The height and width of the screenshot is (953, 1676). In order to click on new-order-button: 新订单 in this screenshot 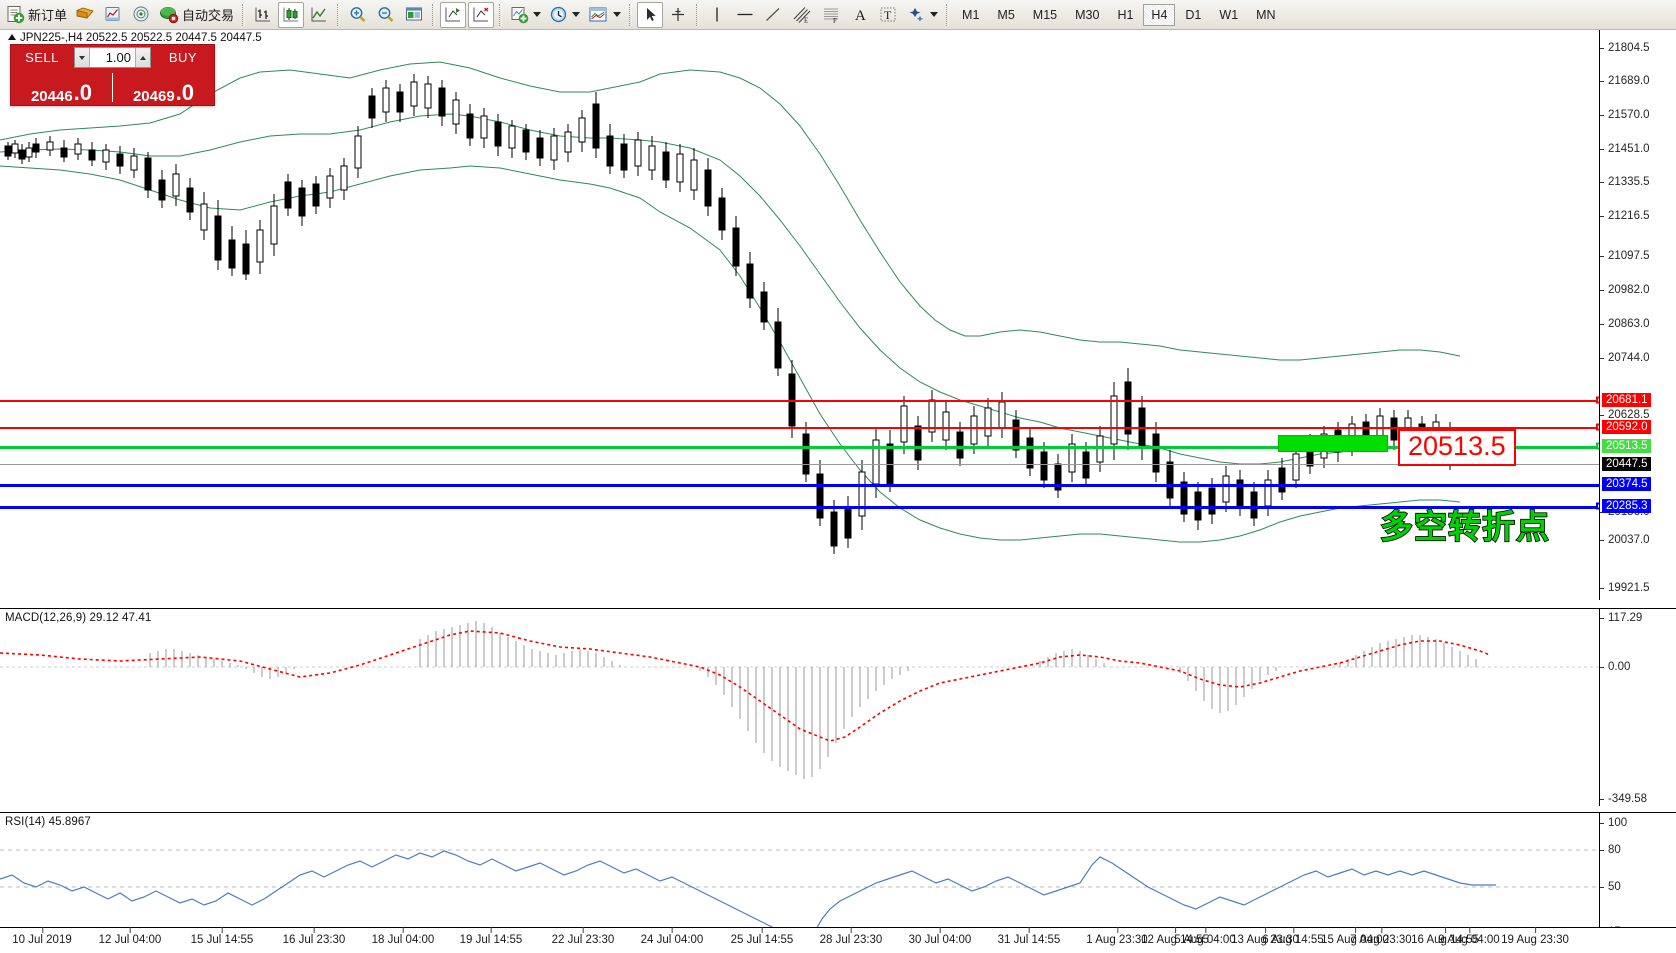, I will do `click(36, 15)`.